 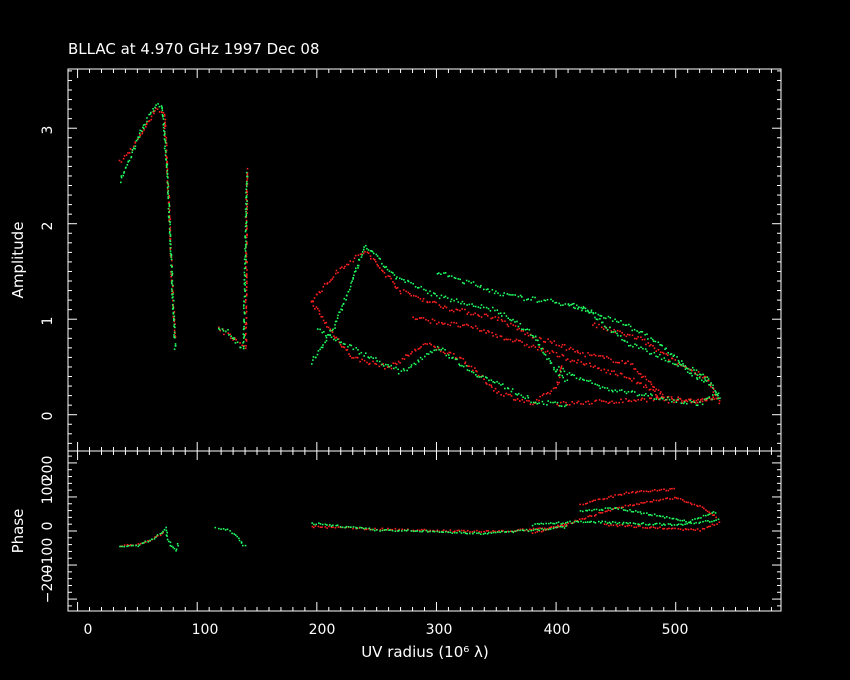 What do you see at coordinates (420, 519) in the screenshot?
I see `phase-points` at bounding box center [420, 519].